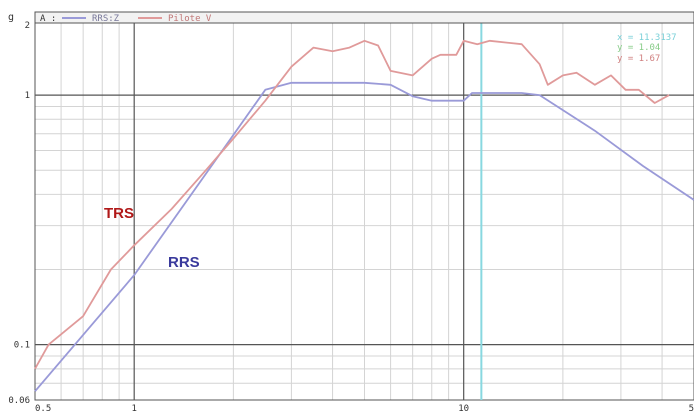 This screenshot has height=414, width=694. Describe the element at coordinates (19, 401) in the screenshot. I see `y-tick-label: 0.06` at that location.